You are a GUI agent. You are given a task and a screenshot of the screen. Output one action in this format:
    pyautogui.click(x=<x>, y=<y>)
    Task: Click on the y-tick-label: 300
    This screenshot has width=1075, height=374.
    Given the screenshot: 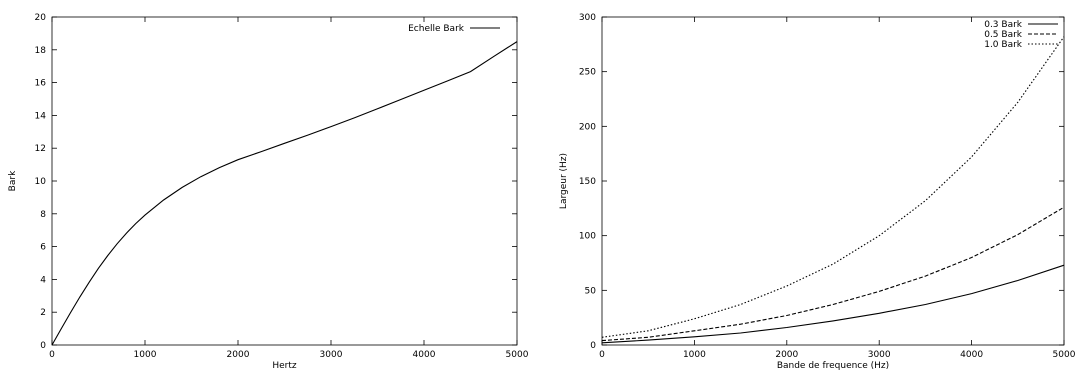 What is the action you would take?
    pyautogui.click(x=587, y=18)
    